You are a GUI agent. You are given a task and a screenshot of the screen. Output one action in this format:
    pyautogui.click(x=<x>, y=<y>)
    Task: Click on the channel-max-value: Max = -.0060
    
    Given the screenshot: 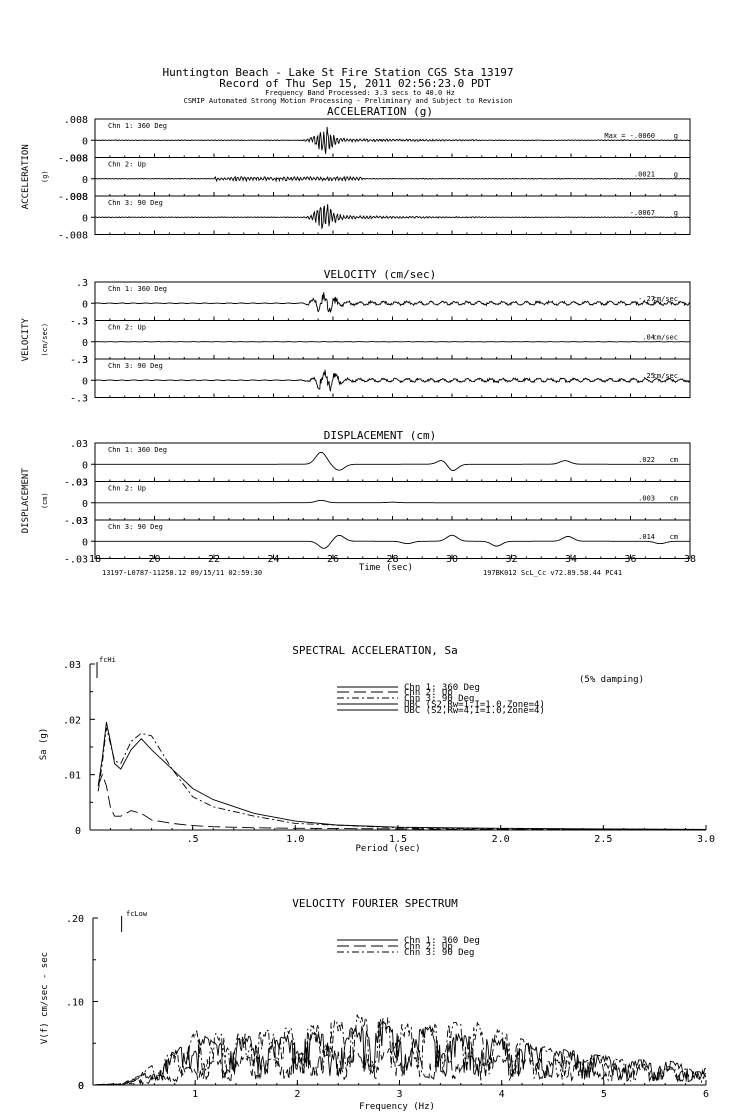 What is the action you would take?
    pyautogui.click(x=629, y=136)
    